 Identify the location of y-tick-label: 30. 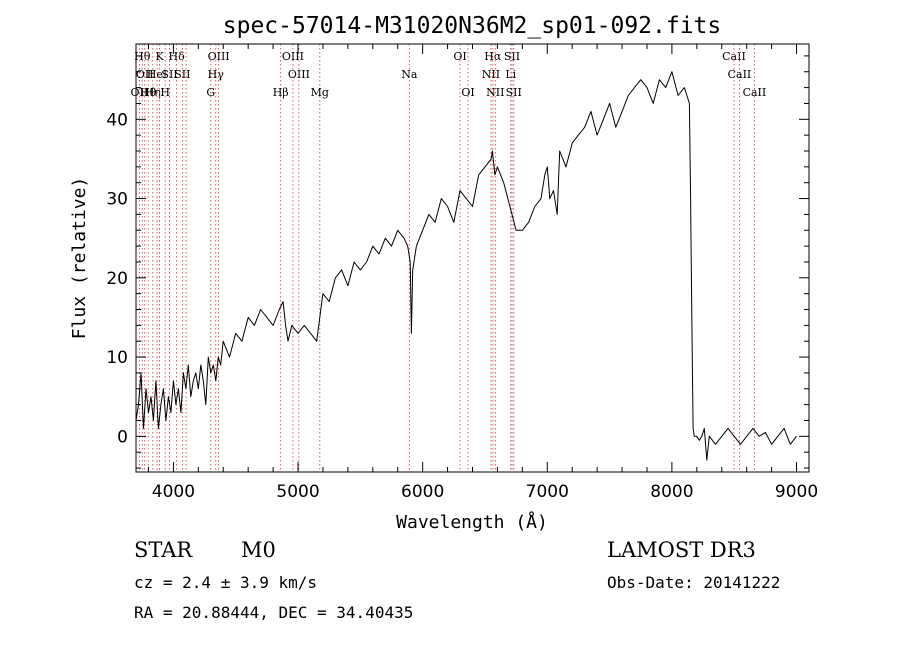
(117, 200).